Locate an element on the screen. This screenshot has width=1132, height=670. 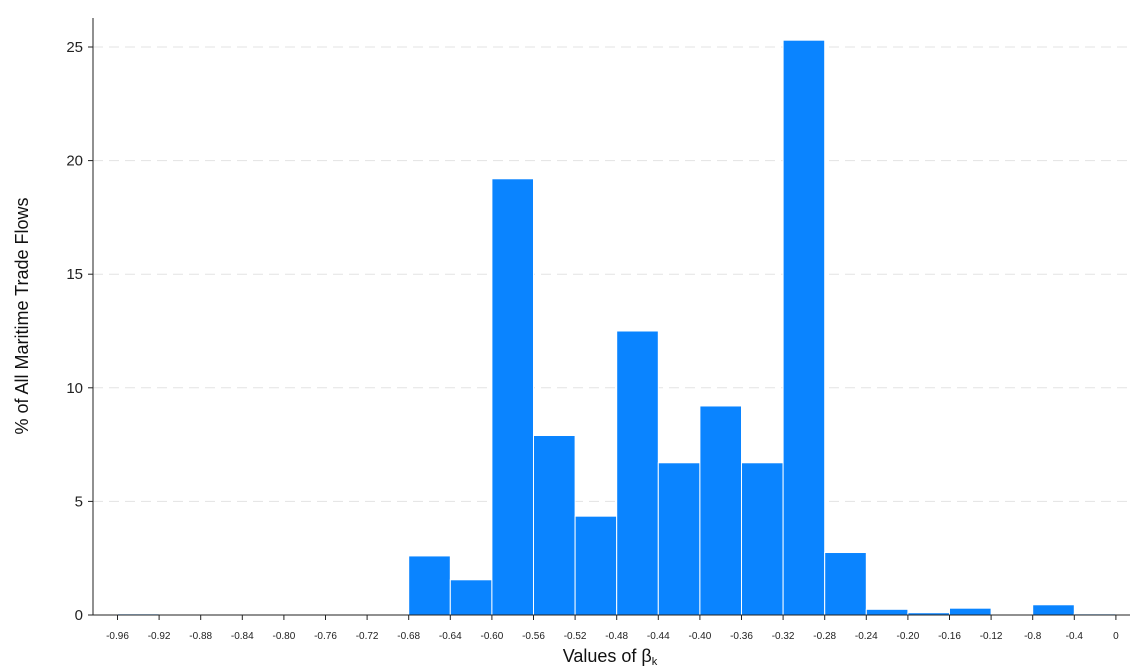
x-tick-label: -0.92 is located at coordinates (159, 636).